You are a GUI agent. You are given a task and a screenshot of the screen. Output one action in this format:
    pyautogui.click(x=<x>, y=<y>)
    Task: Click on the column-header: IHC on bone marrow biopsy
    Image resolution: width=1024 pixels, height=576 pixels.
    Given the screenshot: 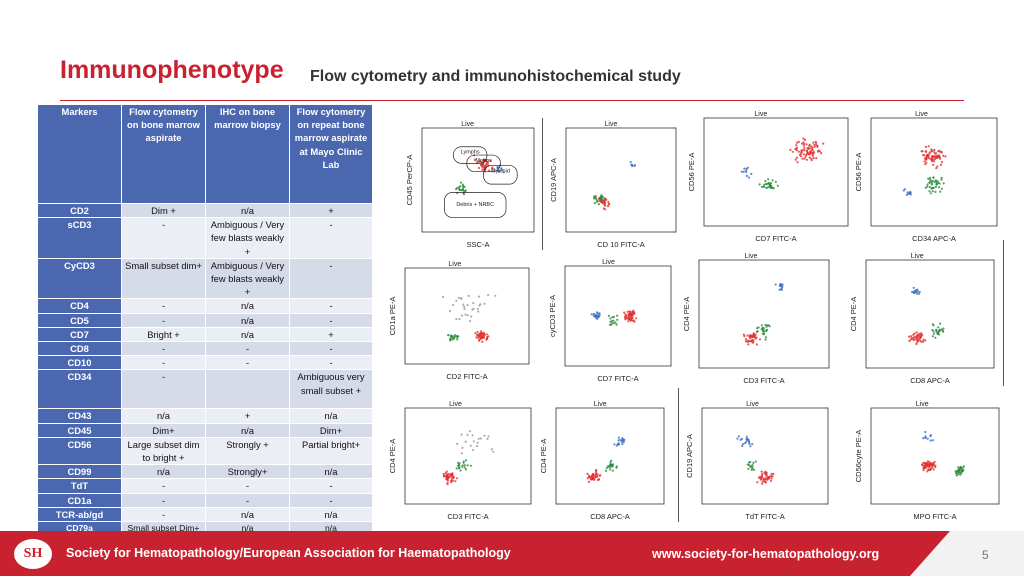 What is the action you would take?
    pyautogui.click(x=247, y=154)
    